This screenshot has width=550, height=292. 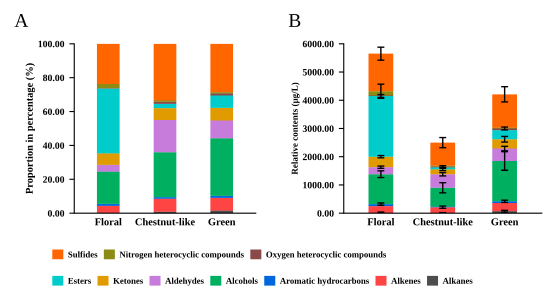 What do you see at coordinates (30, 128) in the screenshot?
I see `y-axis-title: Proportion in percentage (%)` at bounding box center [30, 128].